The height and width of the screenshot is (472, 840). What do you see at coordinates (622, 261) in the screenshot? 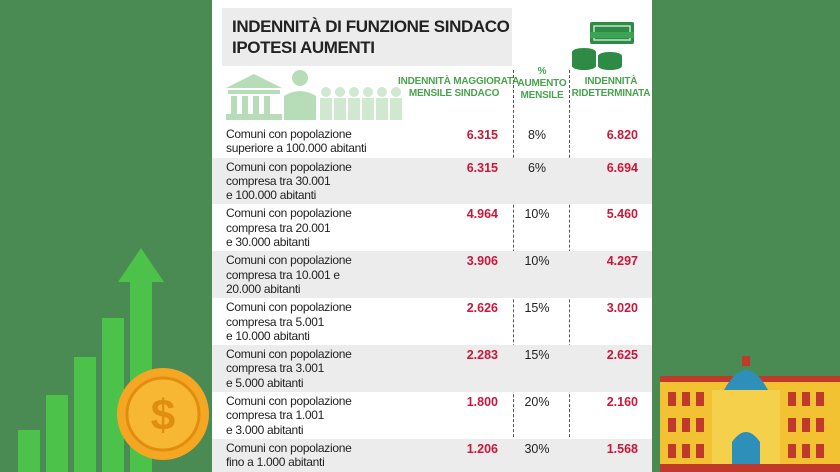
I see `new-allowance: 4.297` at bounding box center [622, 261].